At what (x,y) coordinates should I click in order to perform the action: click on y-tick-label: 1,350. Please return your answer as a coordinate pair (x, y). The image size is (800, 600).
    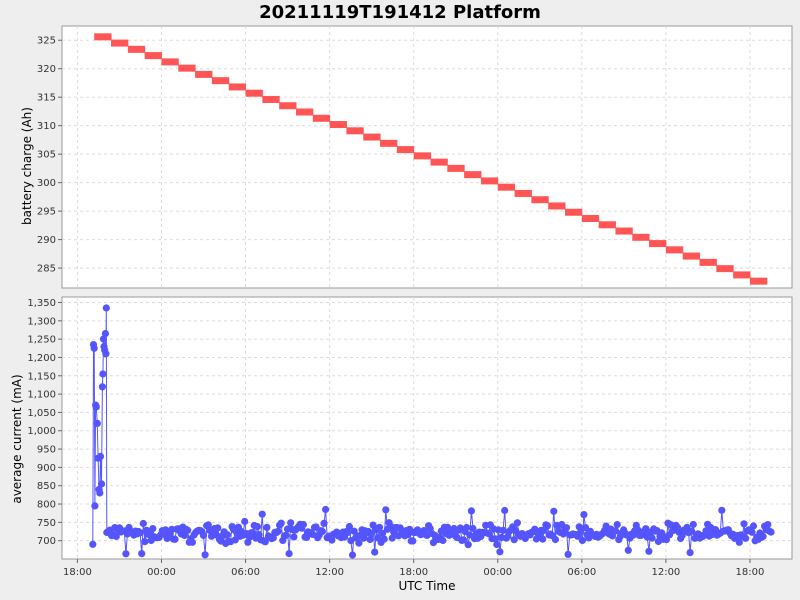
    Looking at the image, I should click on (41, 303).